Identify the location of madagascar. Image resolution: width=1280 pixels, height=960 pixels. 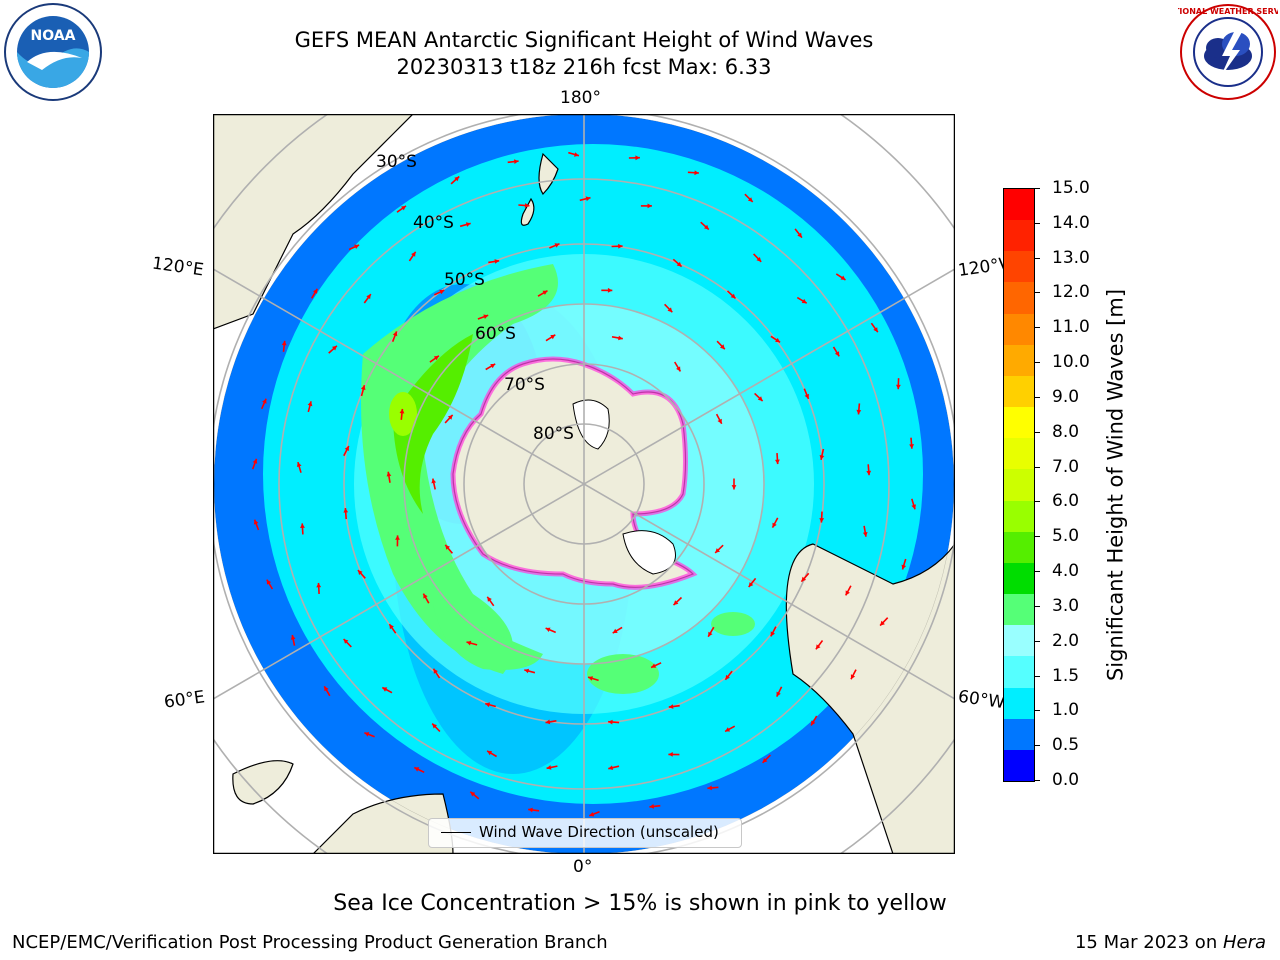
(263, 782).